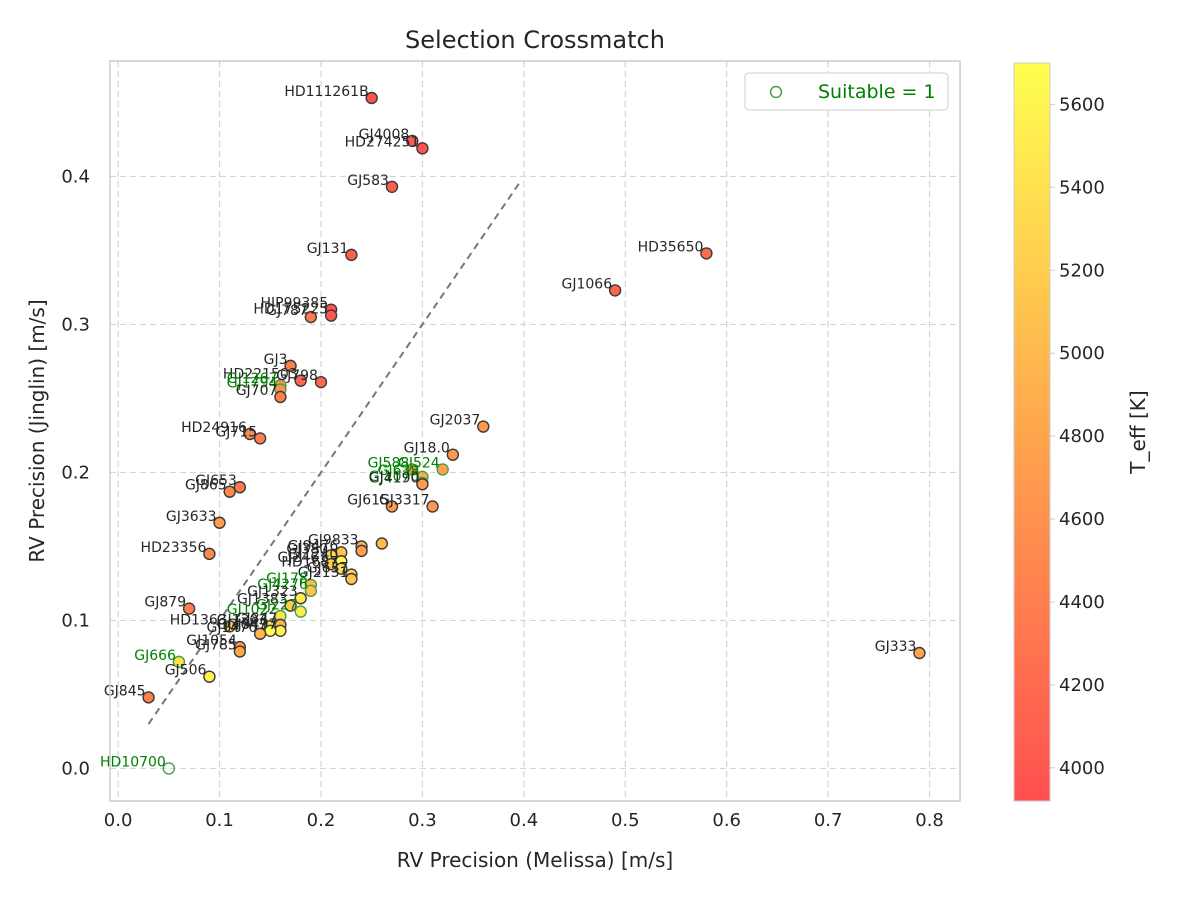  I want to click on point-label: GJ1476, so click(232, 628).